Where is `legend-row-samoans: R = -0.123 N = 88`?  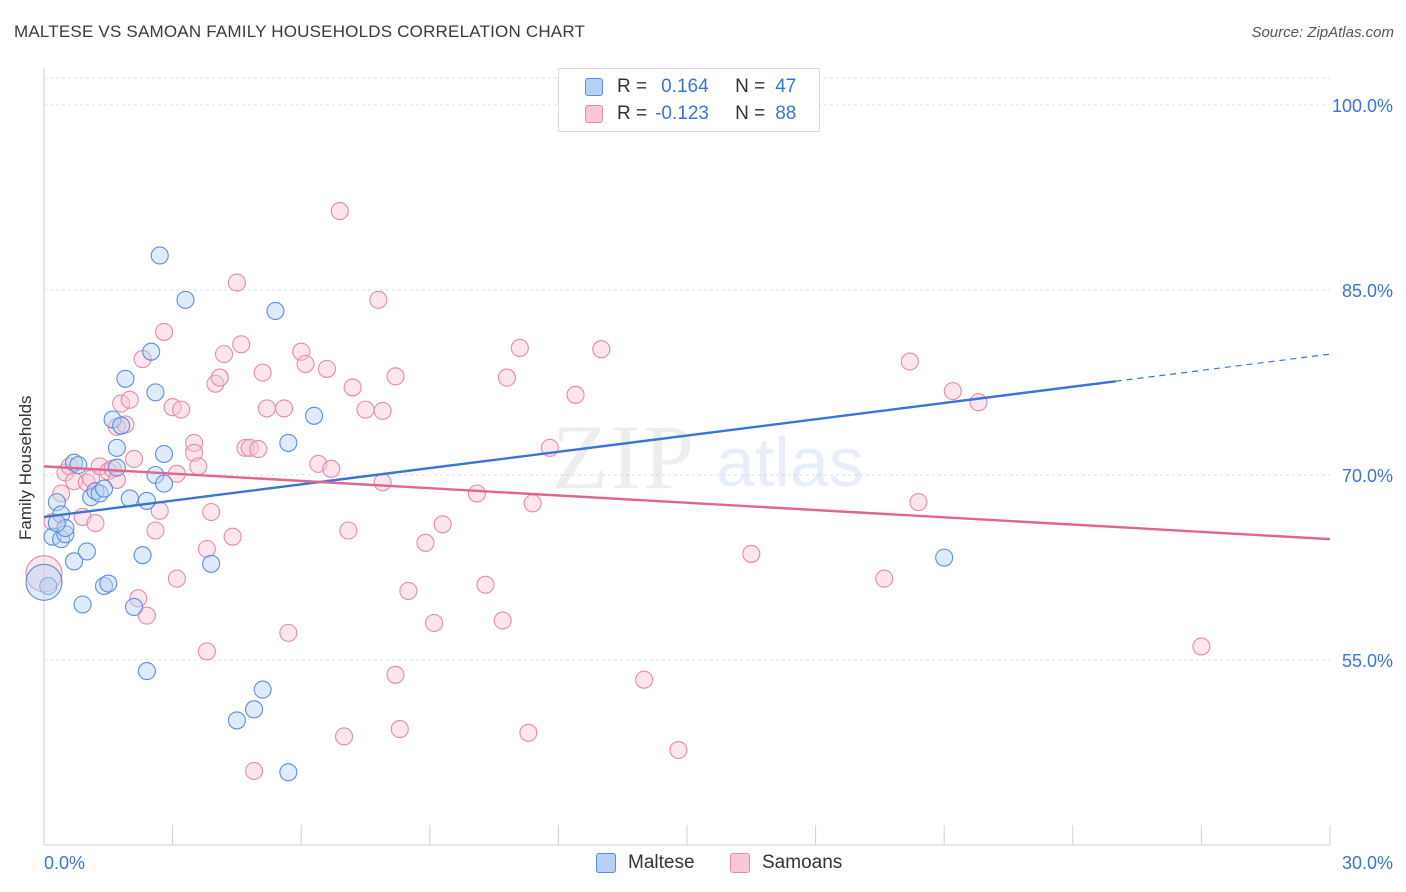
legend-row-samoans: R = -0.123 N = 88 is located at coordinates (690, 114).